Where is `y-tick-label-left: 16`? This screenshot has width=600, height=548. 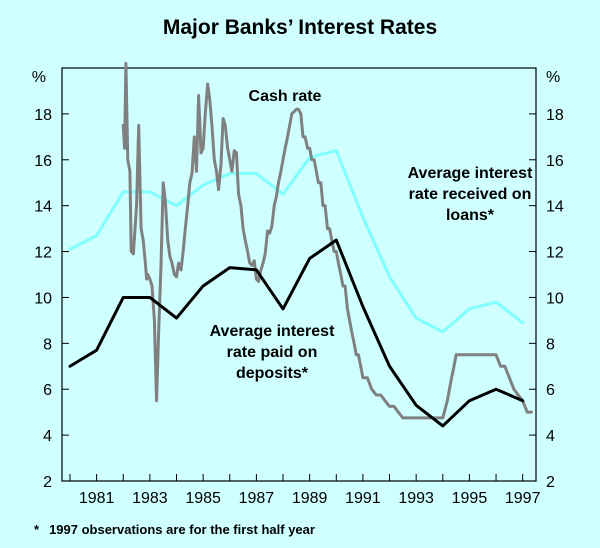
y-tick-label-left: 16 is located at coordinates (43, 161).